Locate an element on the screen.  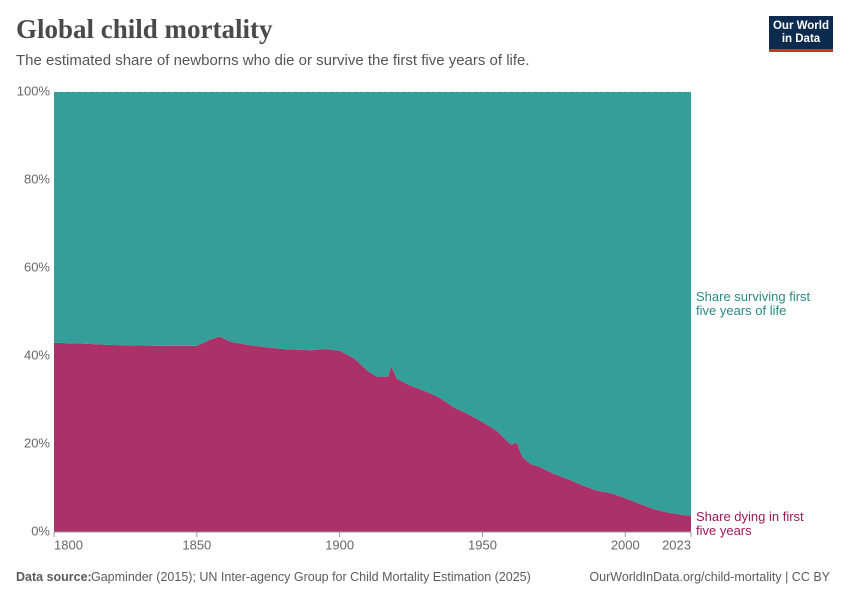
y-tick-label: 100% is located at coordinates (34, 90).